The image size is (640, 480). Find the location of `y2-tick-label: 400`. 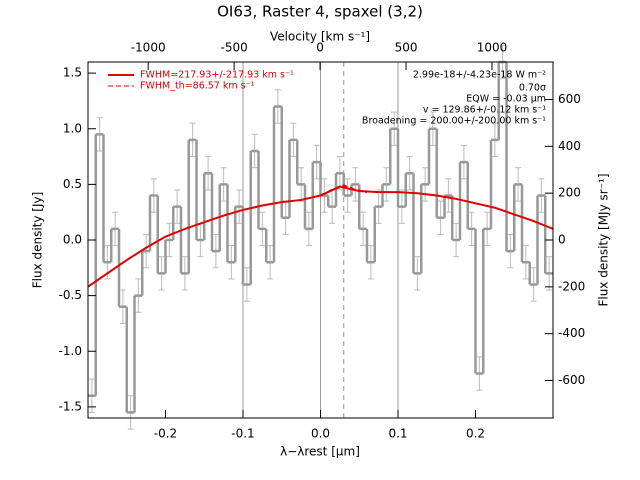

y2-tick-label: 400 is located at coordinates (569, 146).